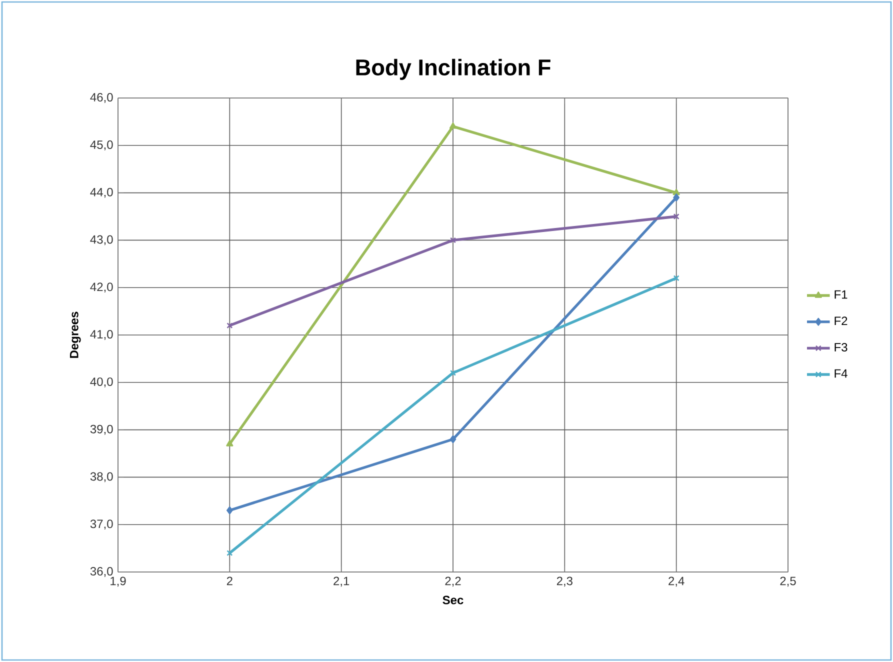 Image resolution: width=893 pixels, height=662 pixels. I want to click on y-tick-label: 45,0, so click(101, 145).